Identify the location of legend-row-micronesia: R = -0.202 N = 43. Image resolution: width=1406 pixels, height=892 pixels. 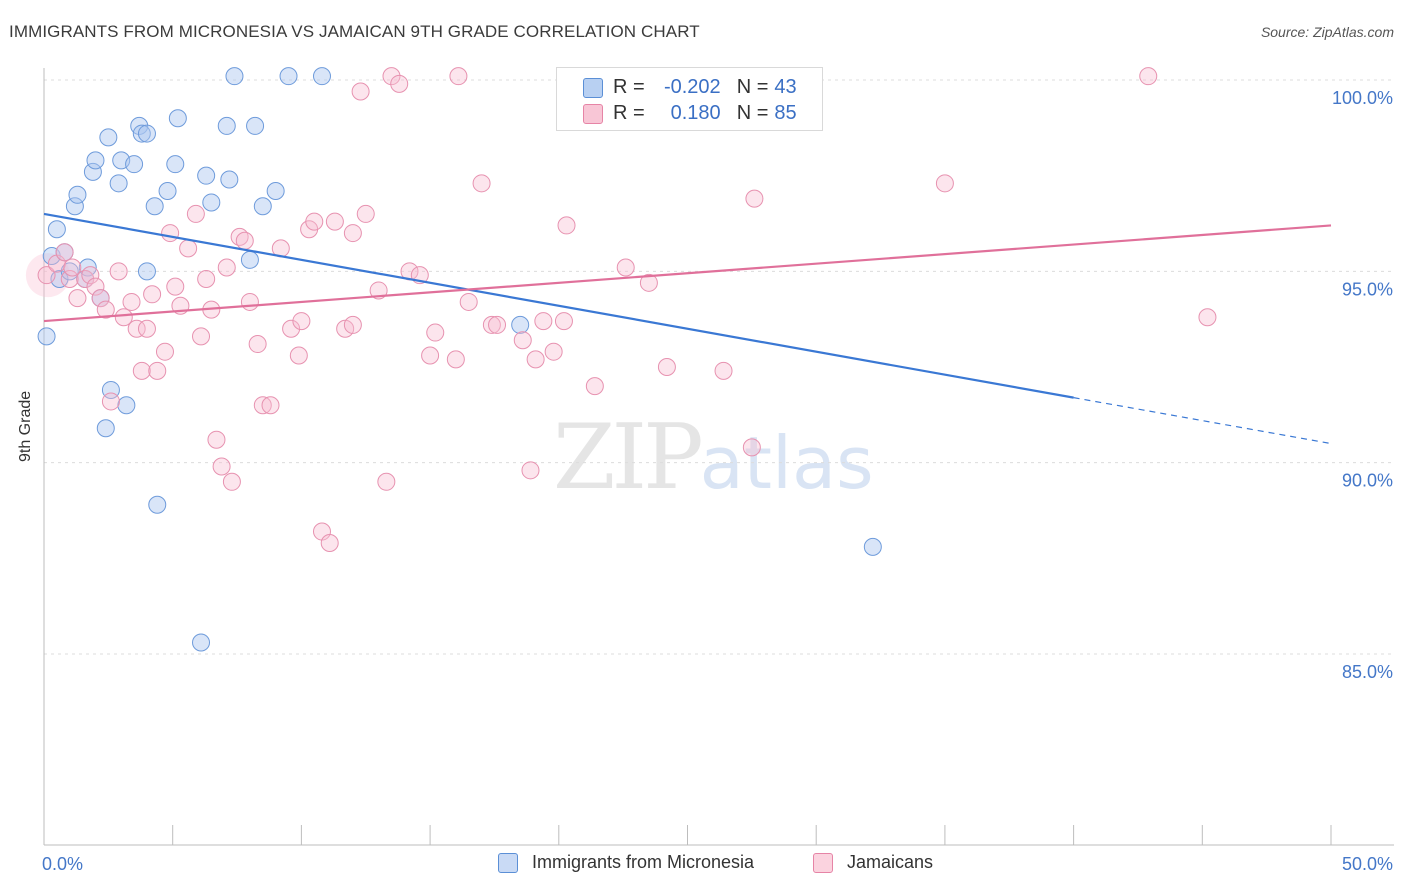
(690, 87).